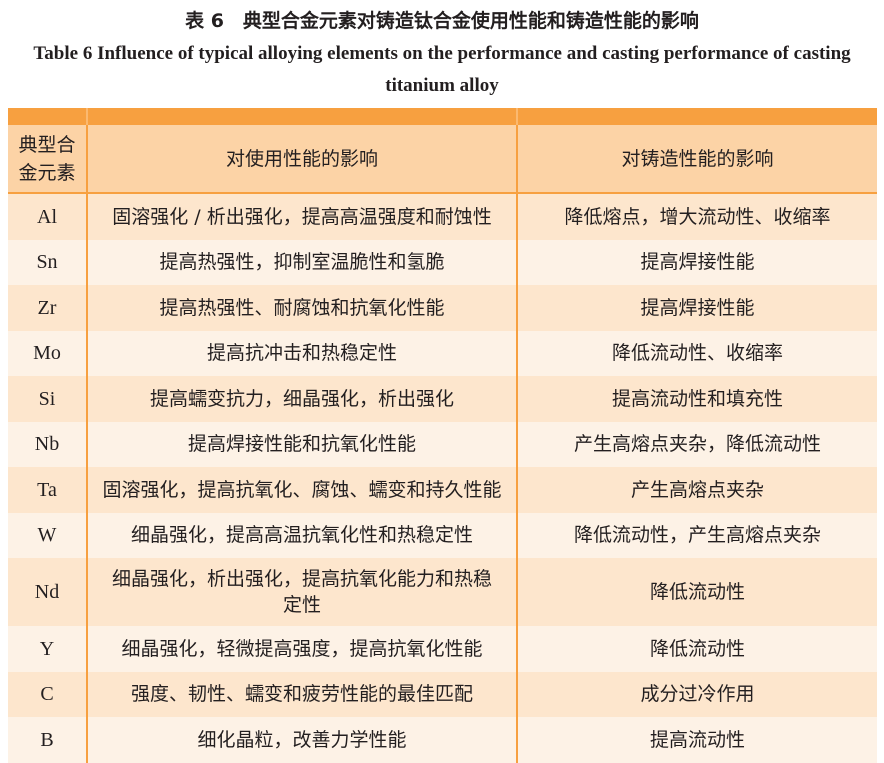 The image size is (884, 763). Describe the element at coordinates (301, 649) in the screenshot. I see `service-effect-cell: 细晶强化，轻微提高强度，提高抗氧化性能` at that location.